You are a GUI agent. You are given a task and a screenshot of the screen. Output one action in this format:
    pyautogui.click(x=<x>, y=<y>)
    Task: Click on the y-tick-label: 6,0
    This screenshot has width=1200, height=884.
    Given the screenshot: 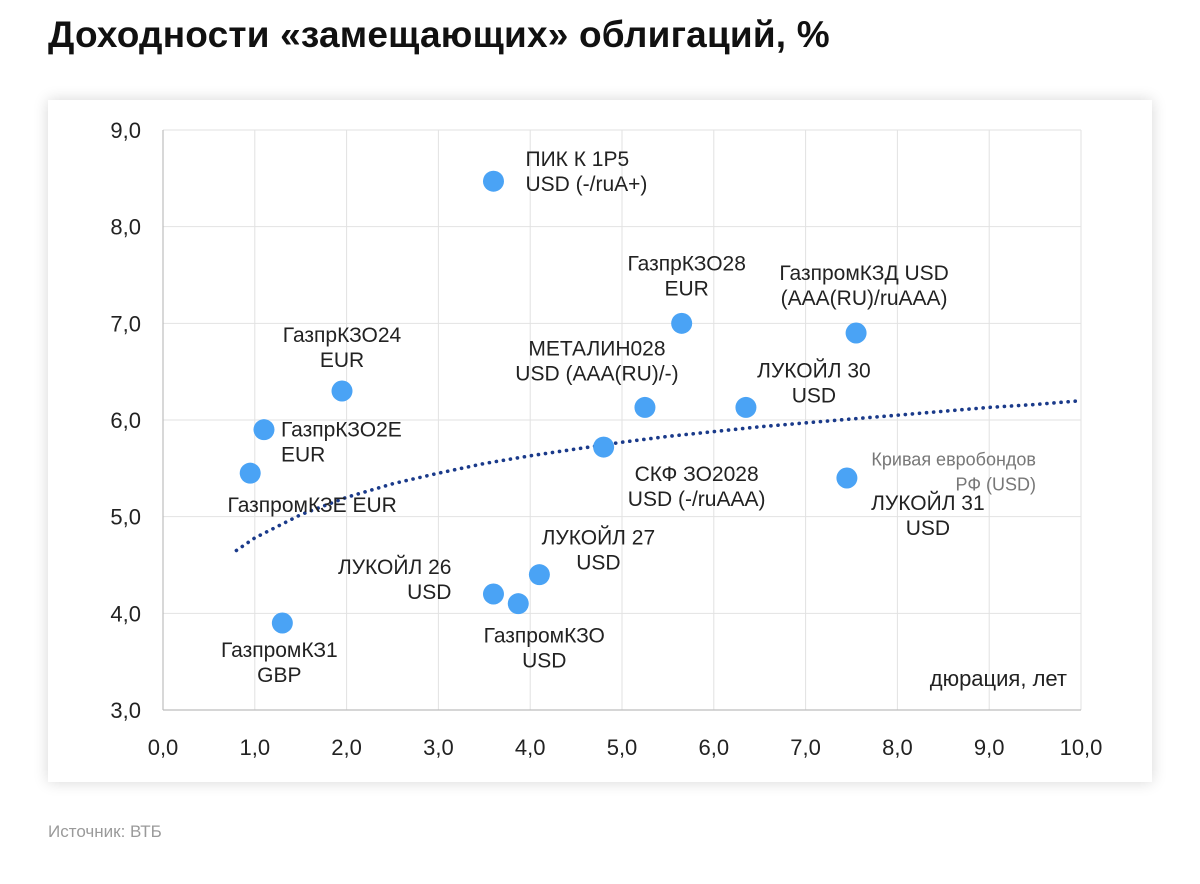 What is the action you would take?
    pyautogui.click(x=125, y=420)
    